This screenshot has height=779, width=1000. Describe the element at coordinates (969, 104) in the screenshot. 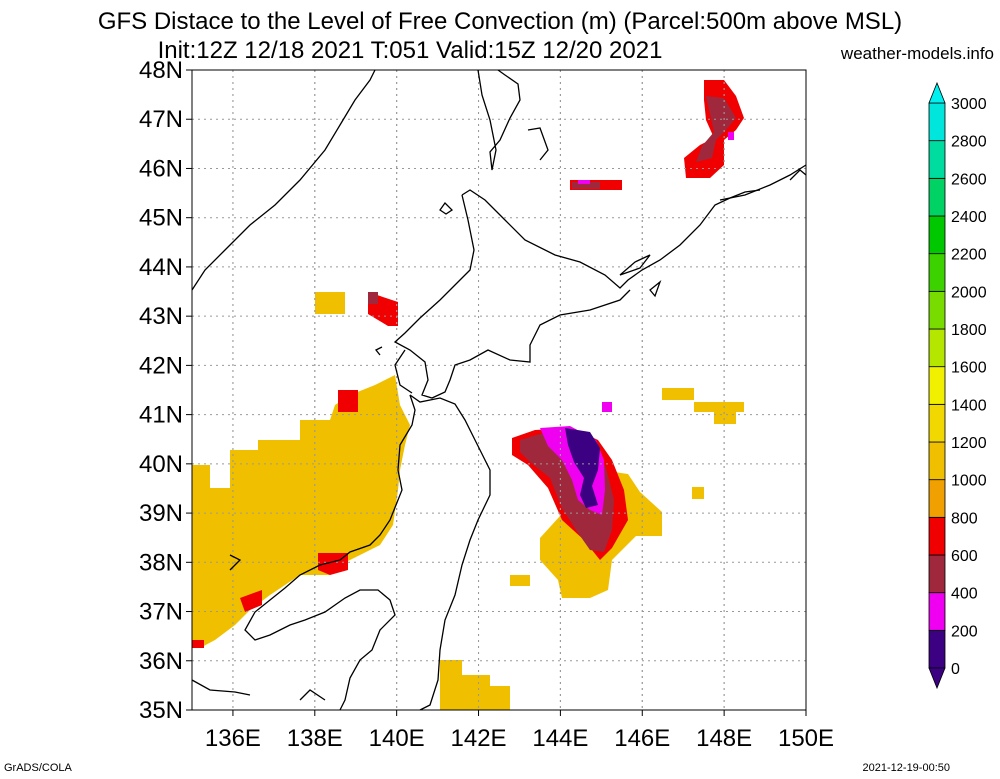

I see `colorbar-label: 3000` at that location.